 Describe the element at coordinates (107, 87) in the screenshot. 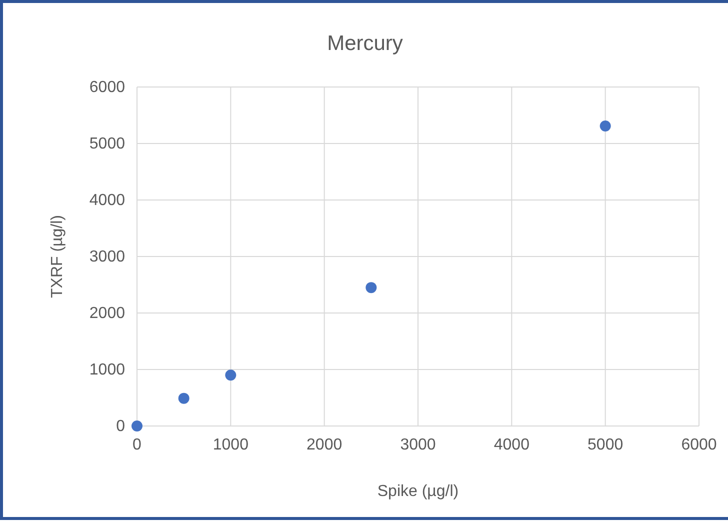

I see `y-tick-label: 6000` at that location.